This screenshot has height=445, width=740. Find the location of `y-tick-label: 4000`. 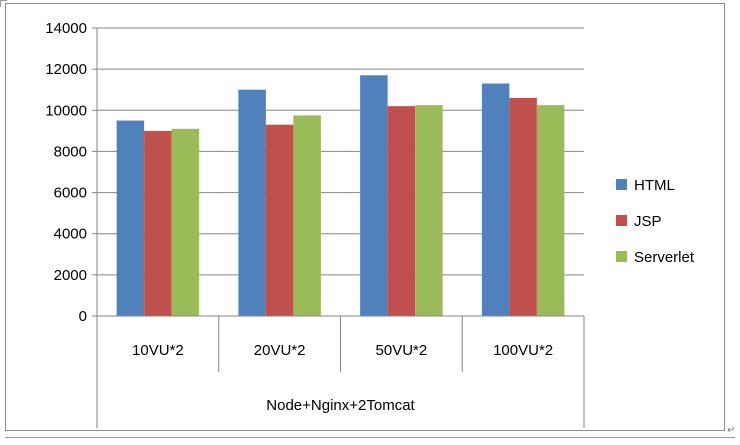

y-tick-label: 4000 is located at coordinates (70, 234).